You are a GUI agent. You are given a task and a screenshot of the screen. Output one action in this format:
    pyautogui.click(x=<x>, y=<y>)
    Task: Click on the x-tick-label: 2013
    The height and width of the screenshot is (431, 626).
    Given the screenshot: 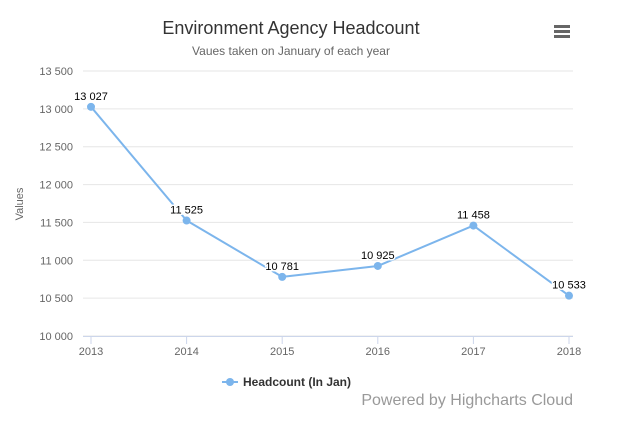 What is the action you would take?
    pyautogui.click(x=91, y=352)
    